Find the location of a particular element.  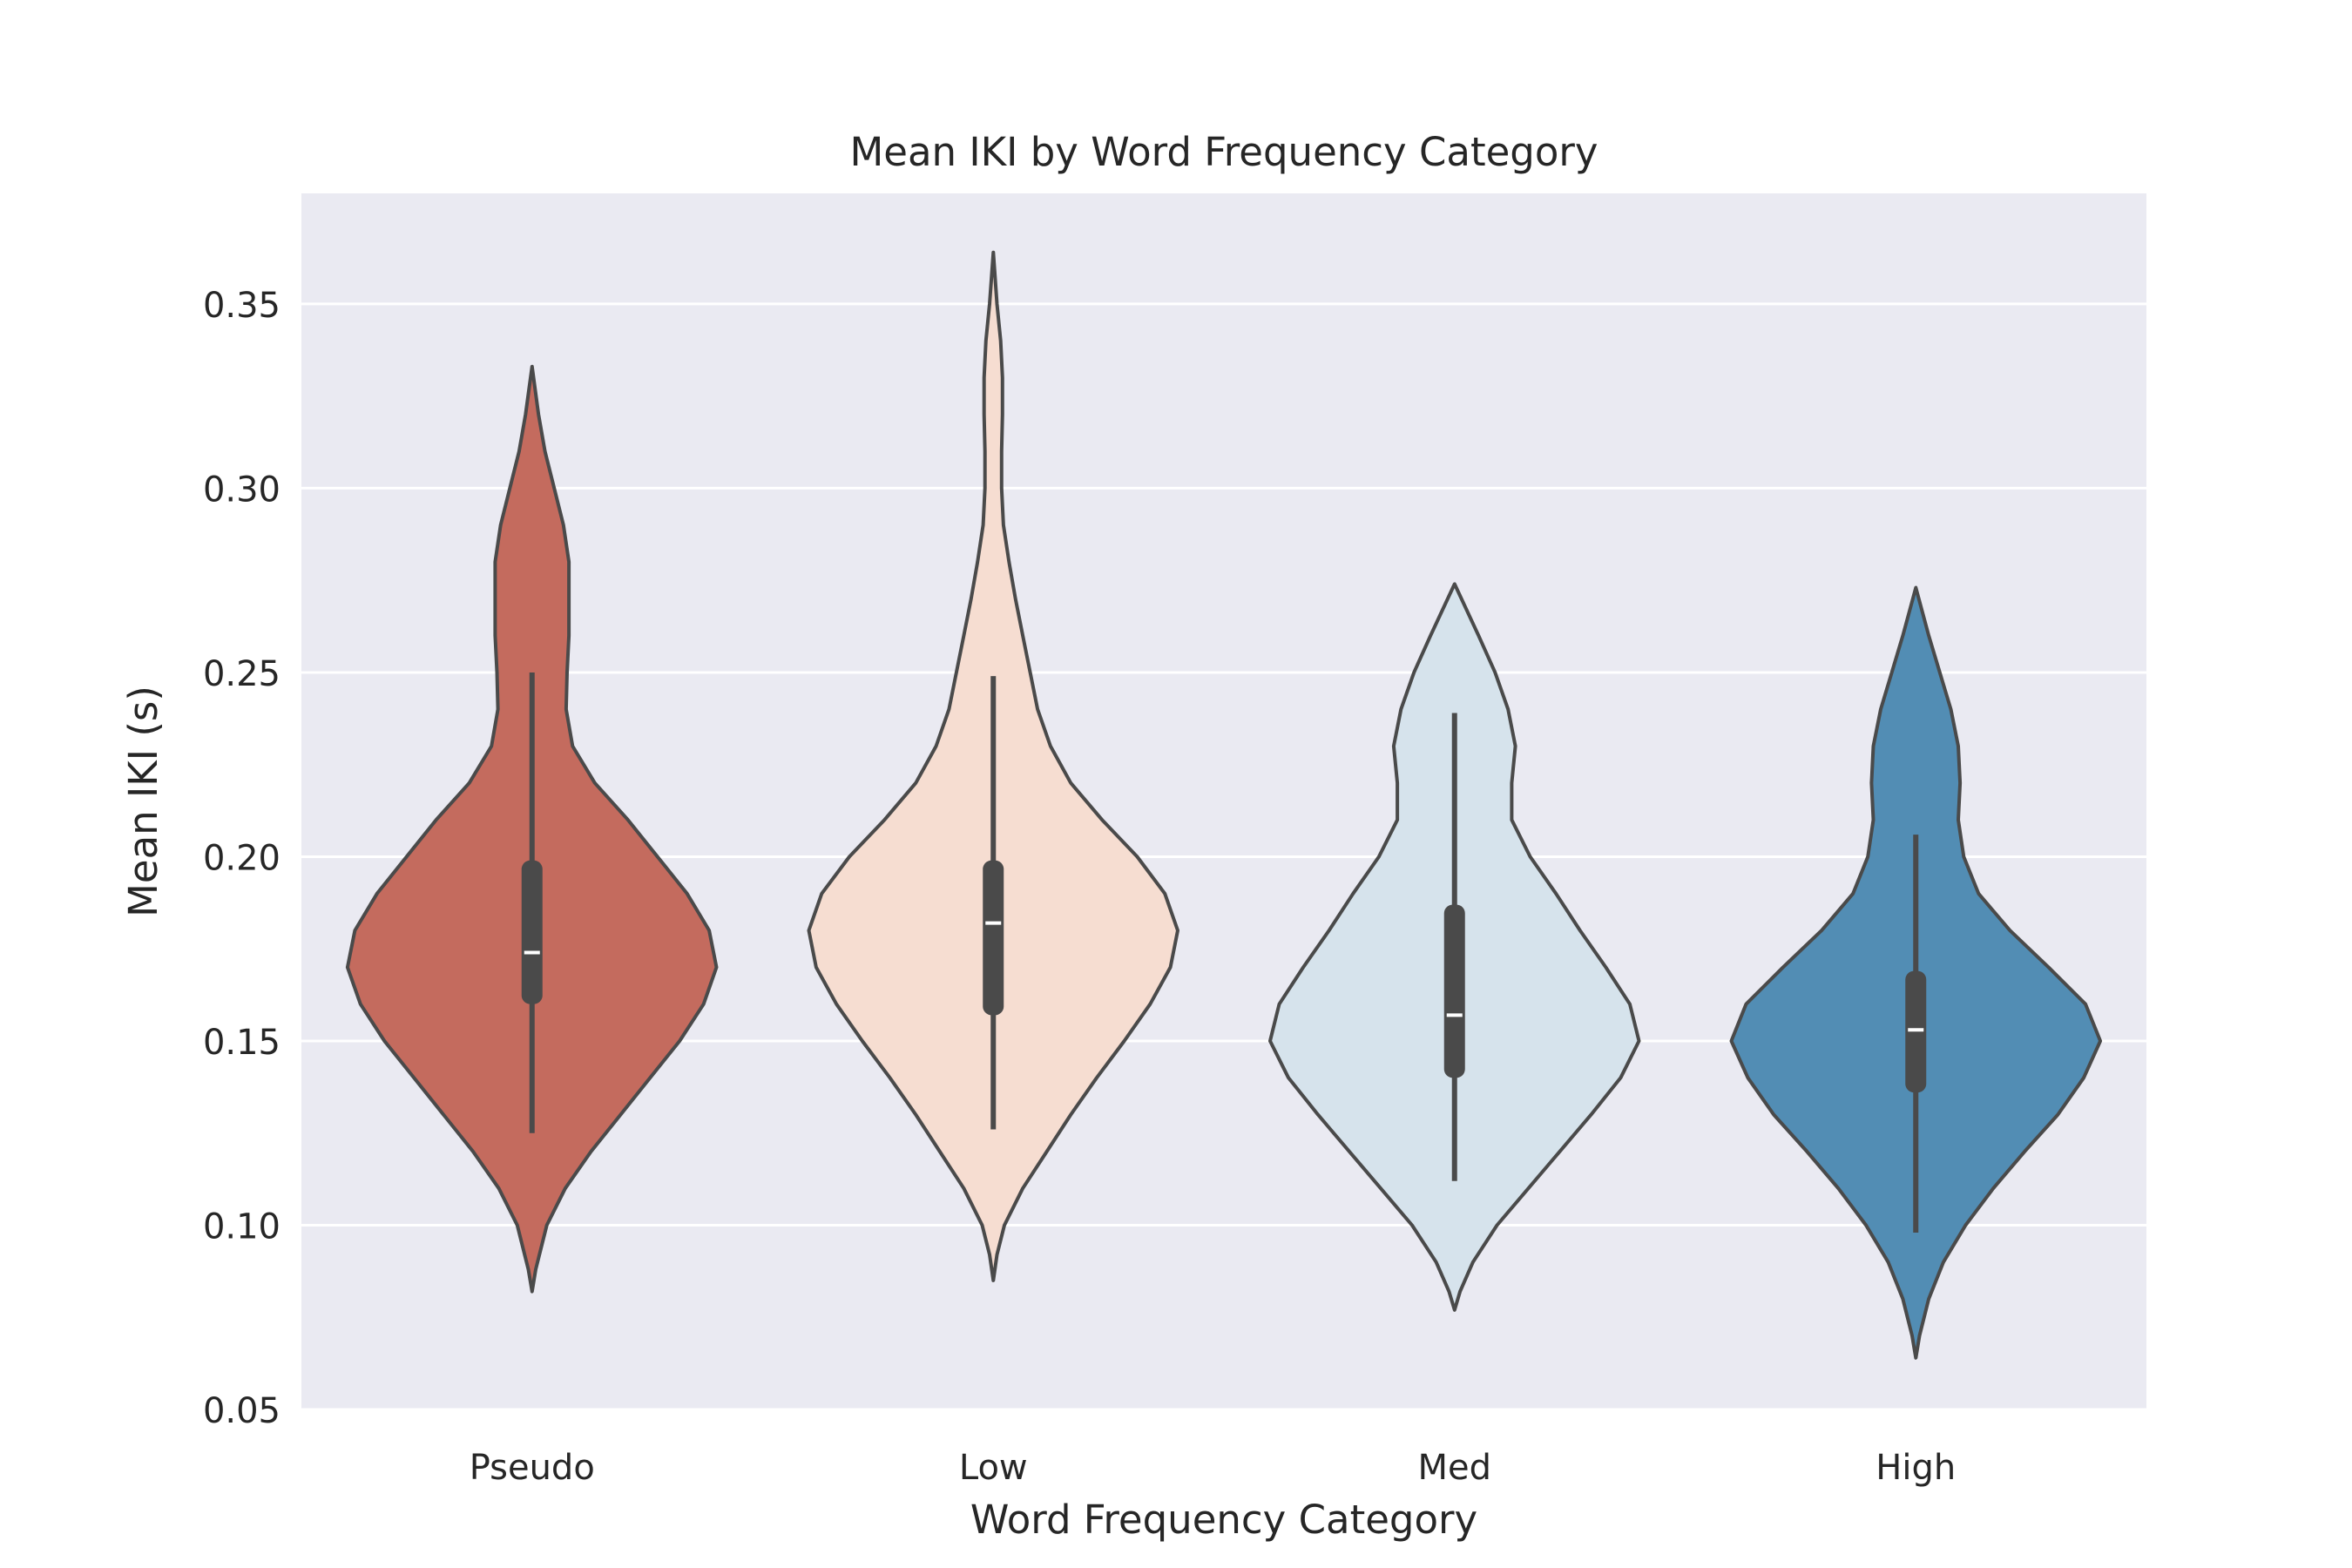

y-tick-labels: 0.05 0.10 0.15 0.20 0.25 0.30 0.35 is located at coordinates (241, 859).